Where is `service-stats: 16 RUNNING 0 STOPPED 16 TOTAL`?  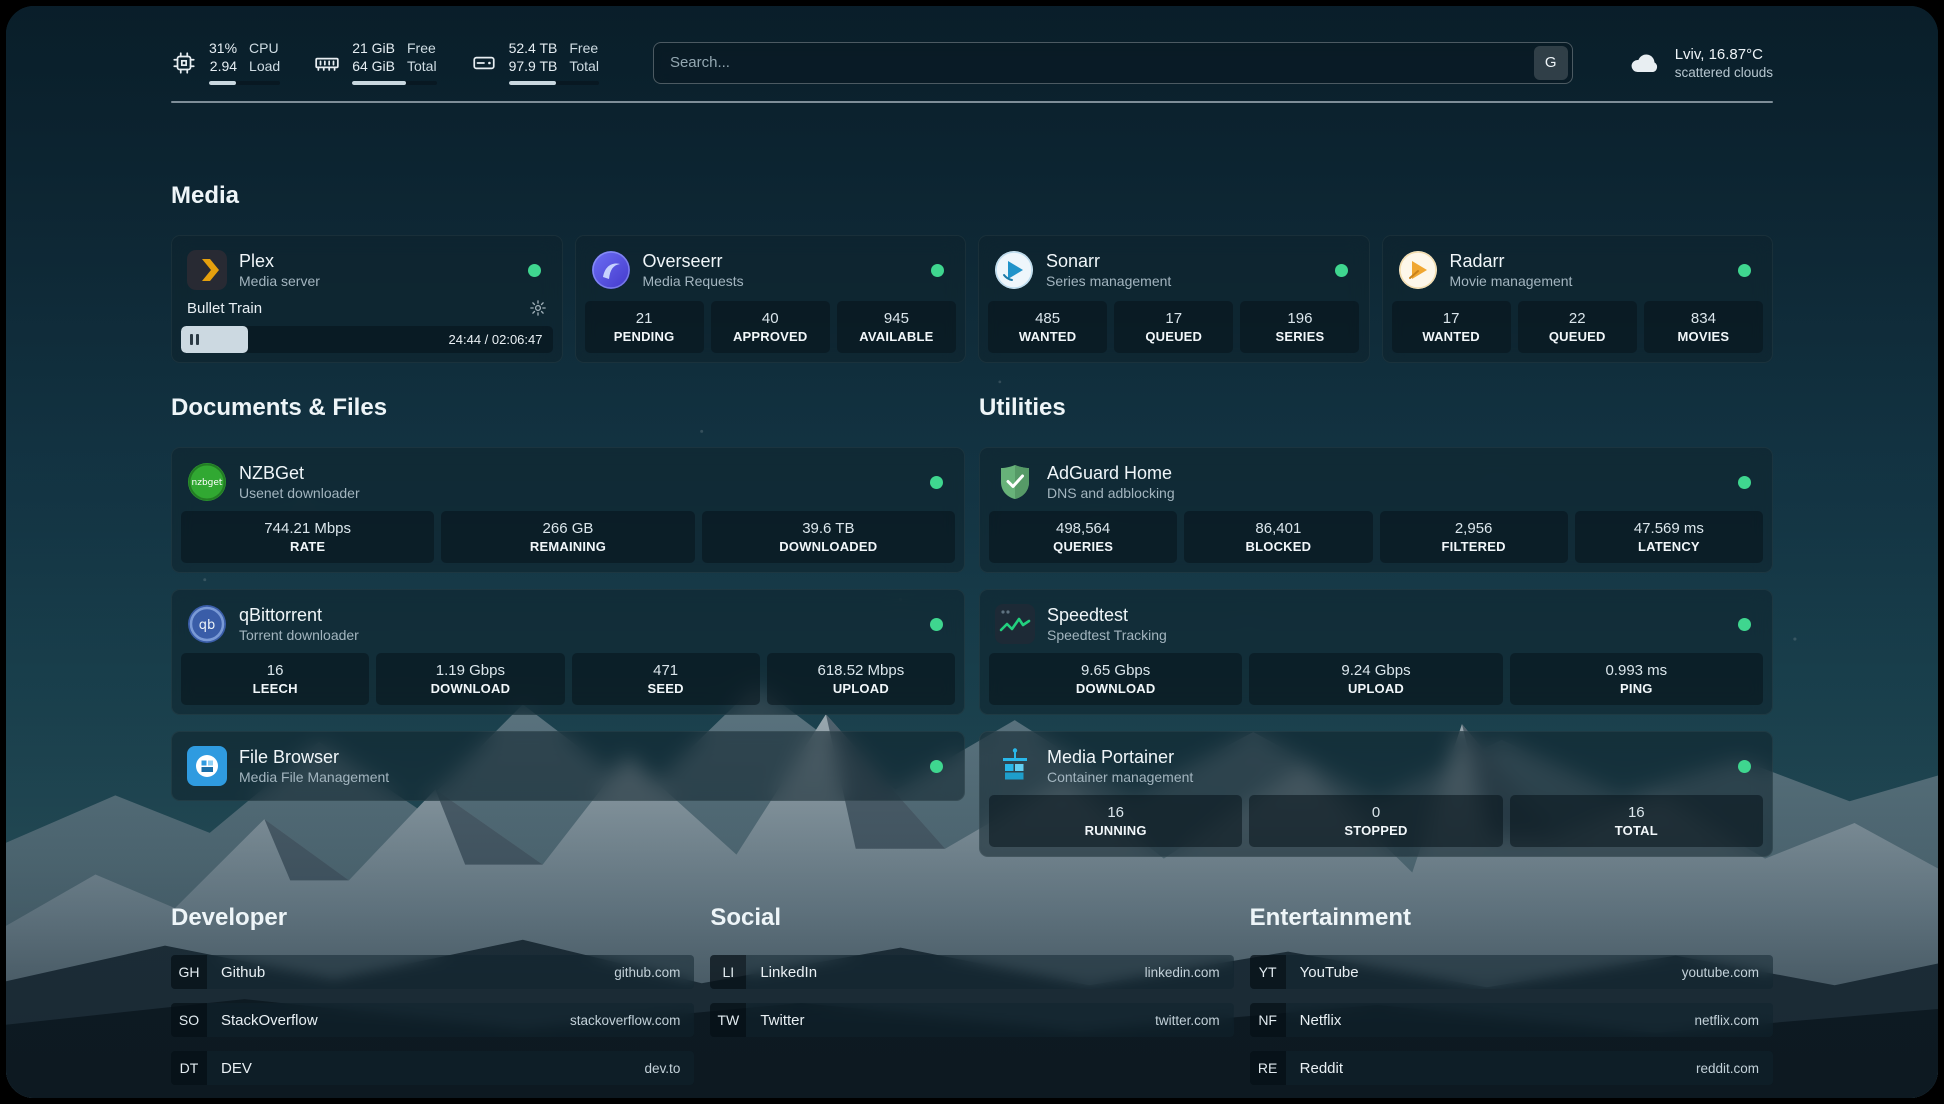
service-stats: 16 RUNNING 0 STOPPED 16 TOTAL is located at coordinates (1376, 821).